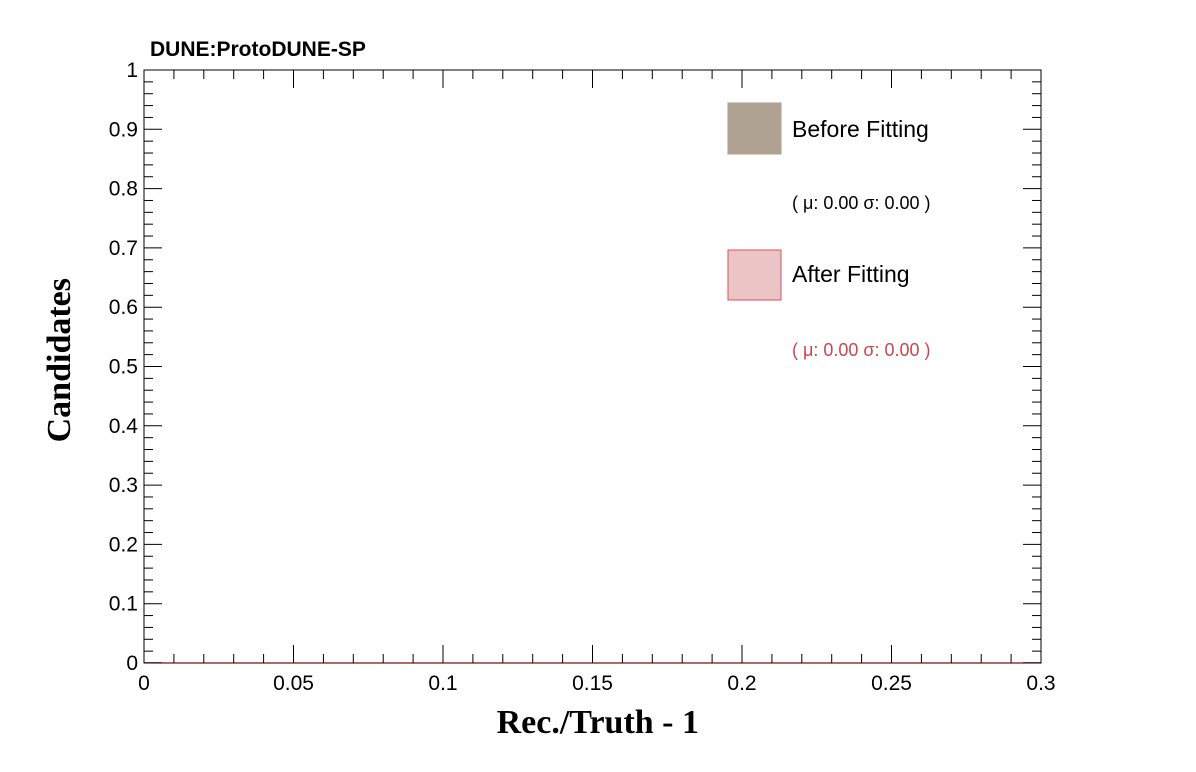 The width and height of the screenshot is (1196, 772). What do you see at coordinates (123, 189) in the screenshot?
I see `y-tick-label: 0.8` at bounding box center [123, 189].